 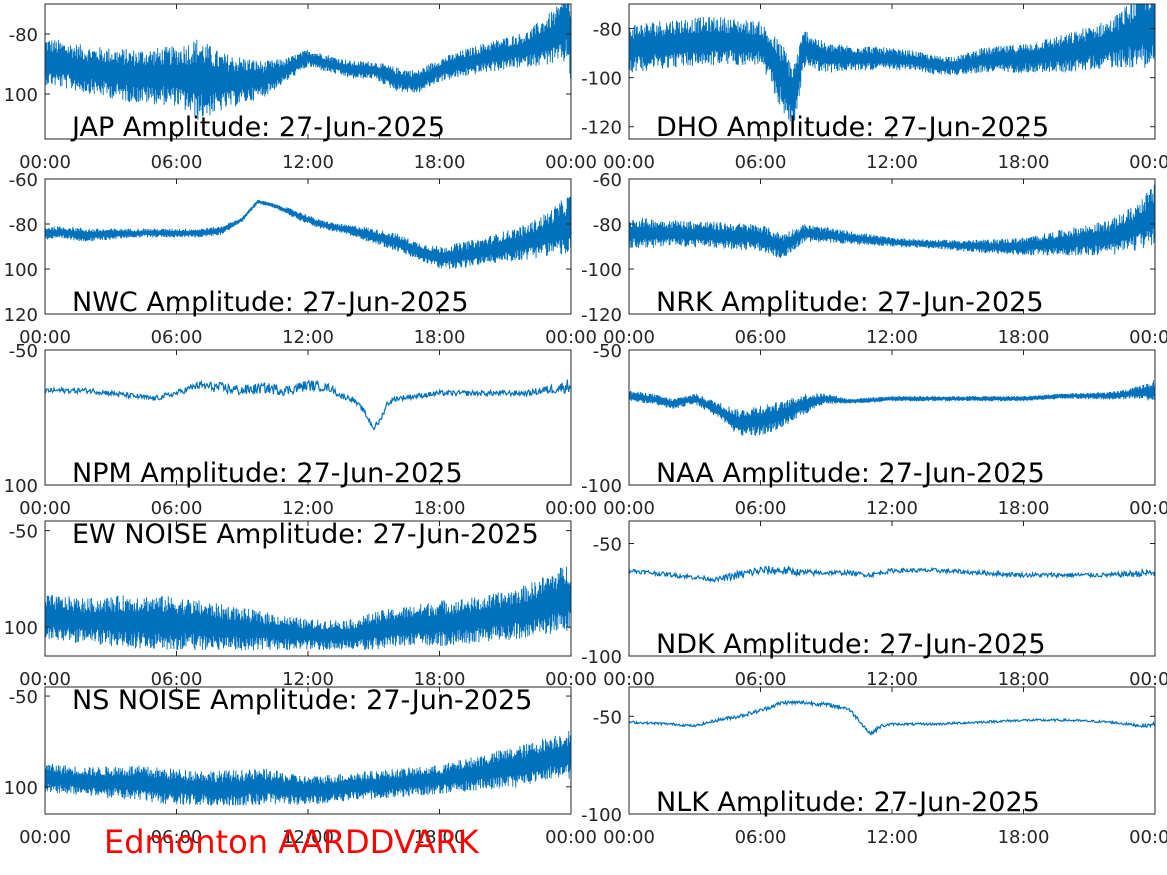 What do you see at coordinates (308, 233) in the screenshot?
I see `series-line-nwc` at bounding box center [308, 233].